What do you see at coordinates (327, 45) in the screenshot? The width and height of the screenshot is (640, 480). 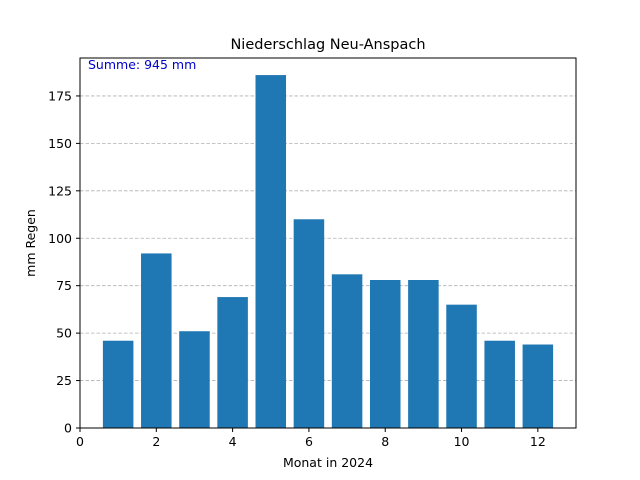 I see `chart-title: Niederschlag Neu-Anspach` at bounding box center [327, 45].